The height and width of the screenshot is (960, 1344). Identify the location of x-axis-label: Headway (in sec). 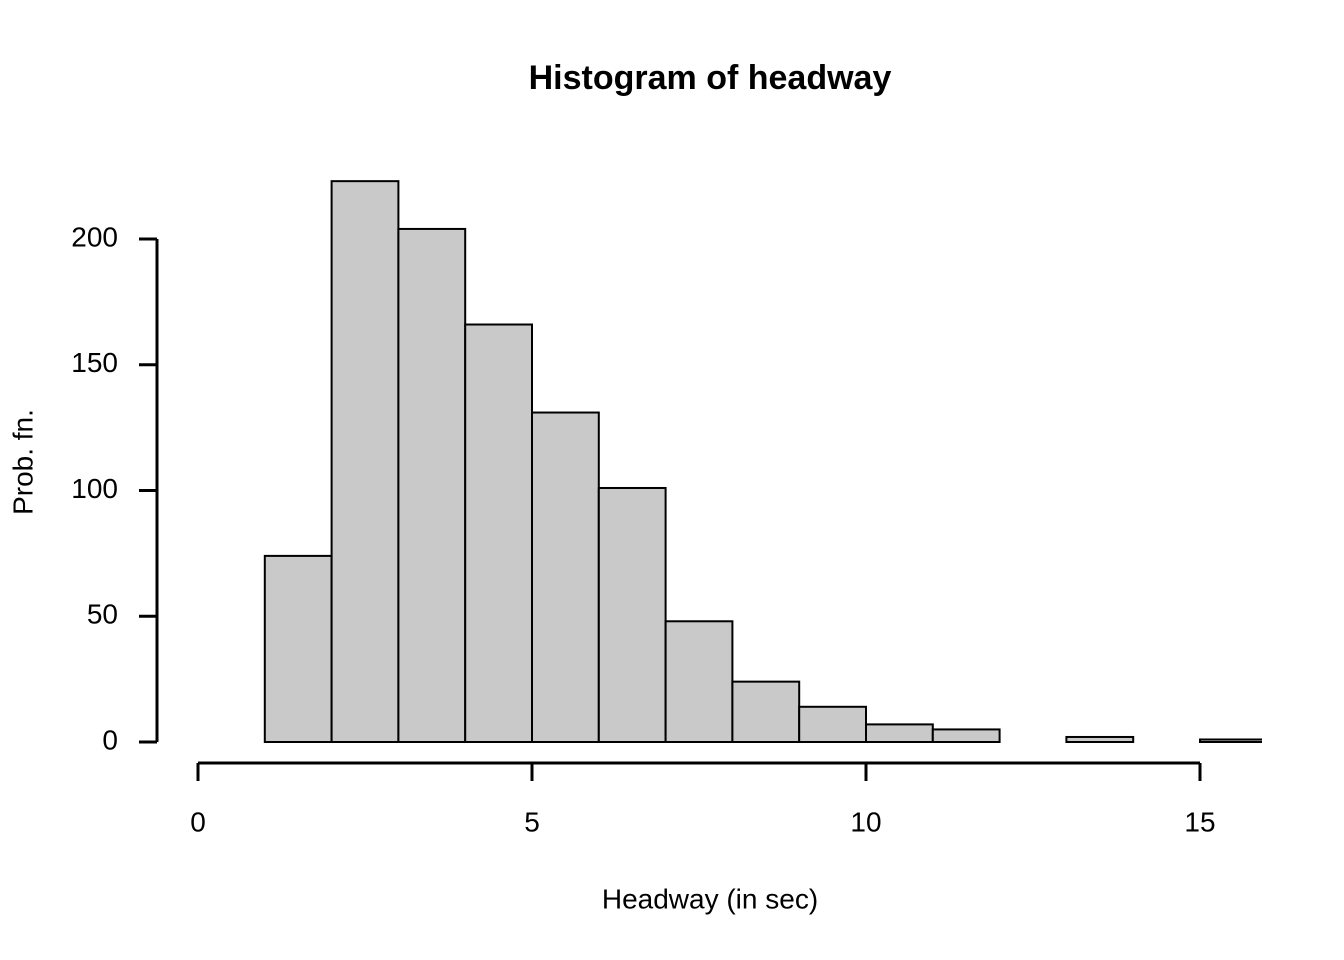
(710, 898).